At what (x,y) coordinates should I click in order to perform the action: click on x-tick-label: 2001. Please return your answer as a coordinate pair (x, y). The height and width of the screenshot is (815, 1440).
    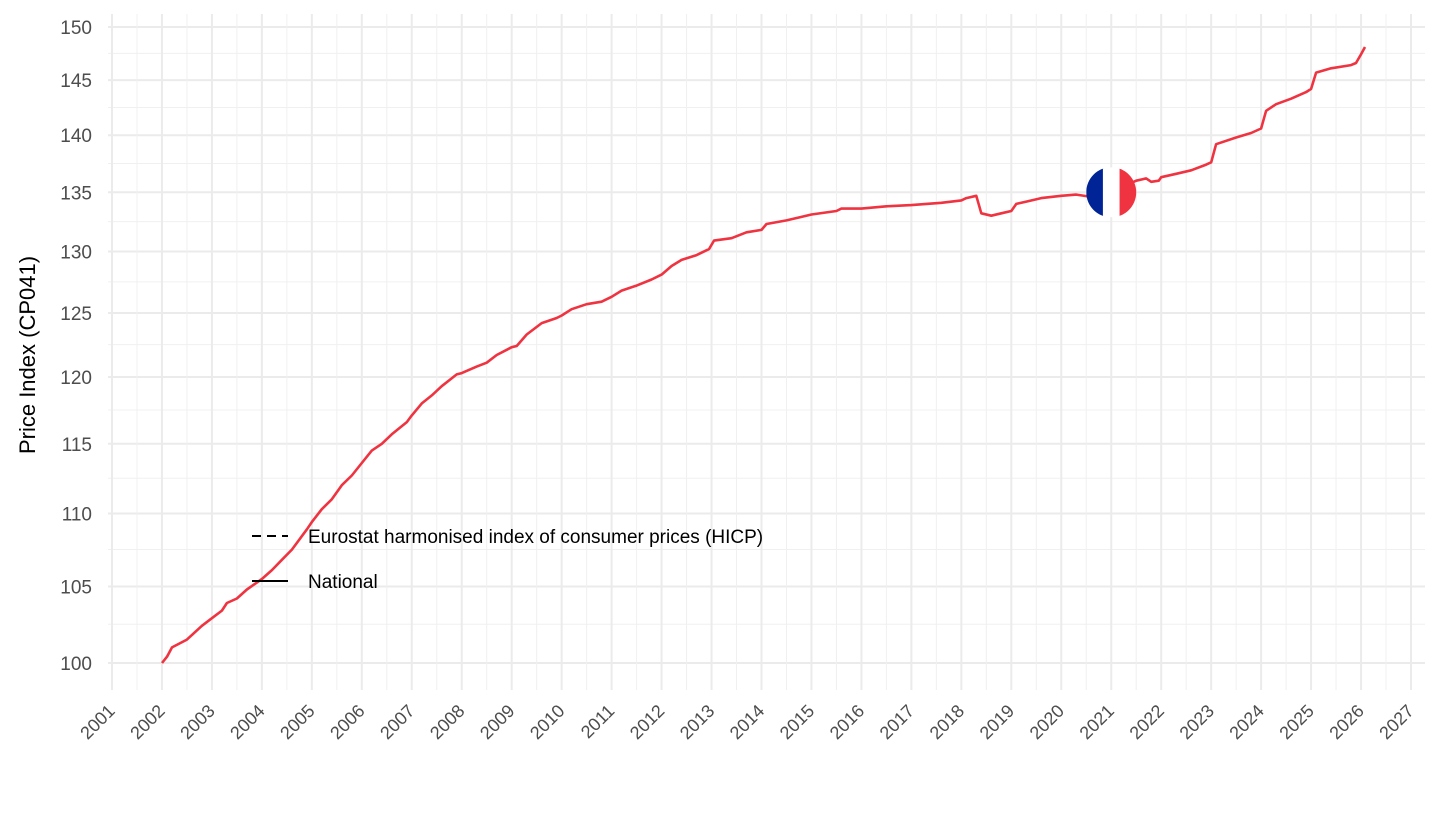
    Looking at the image, I should click on (97, 722).